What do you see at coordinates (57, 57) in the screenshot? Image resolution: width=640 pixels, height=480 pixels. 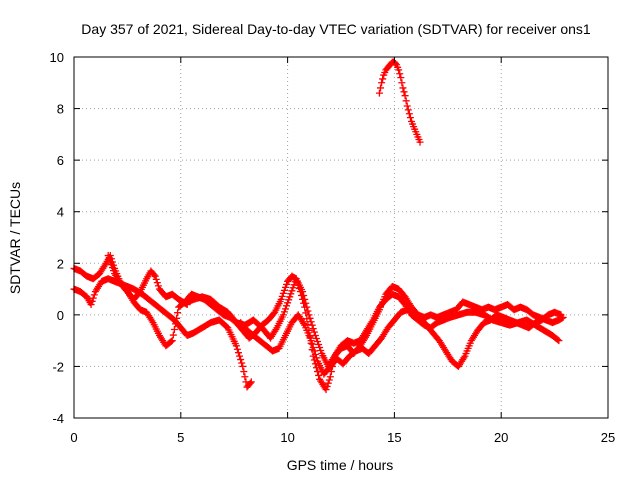 I see `y-tick-label: 10` at bounding box center [57, 57].